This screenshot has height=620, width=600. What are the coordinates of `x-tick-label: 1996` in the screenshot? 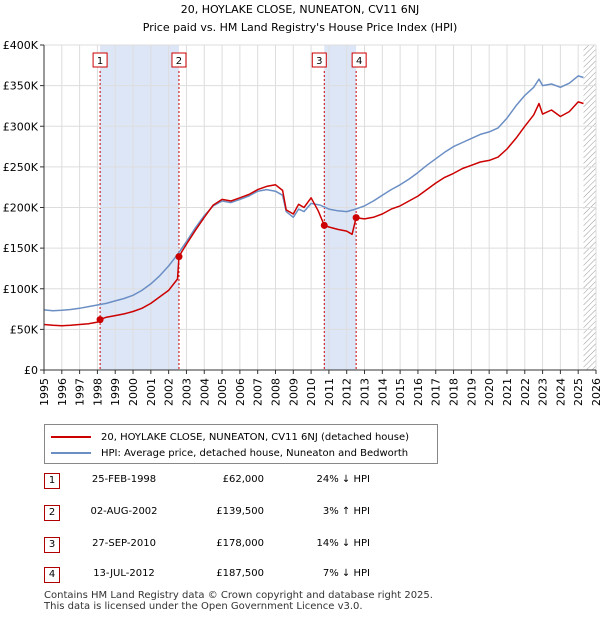 It's located at (62, 392).